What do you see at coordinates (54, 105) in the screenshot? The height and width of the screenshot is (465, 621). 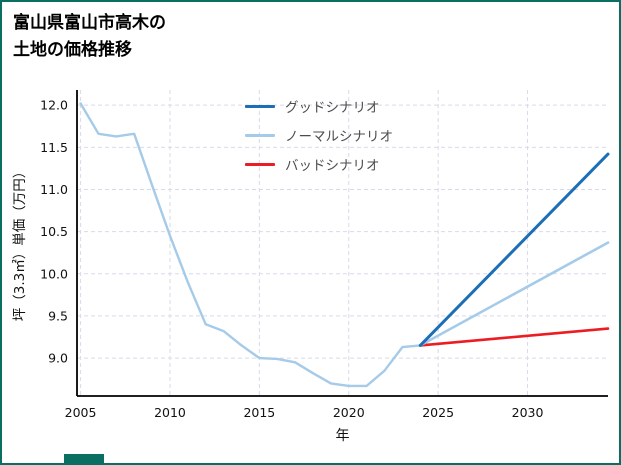 I see `y-tick-label: 12.0` at bounding box center [54, 105].